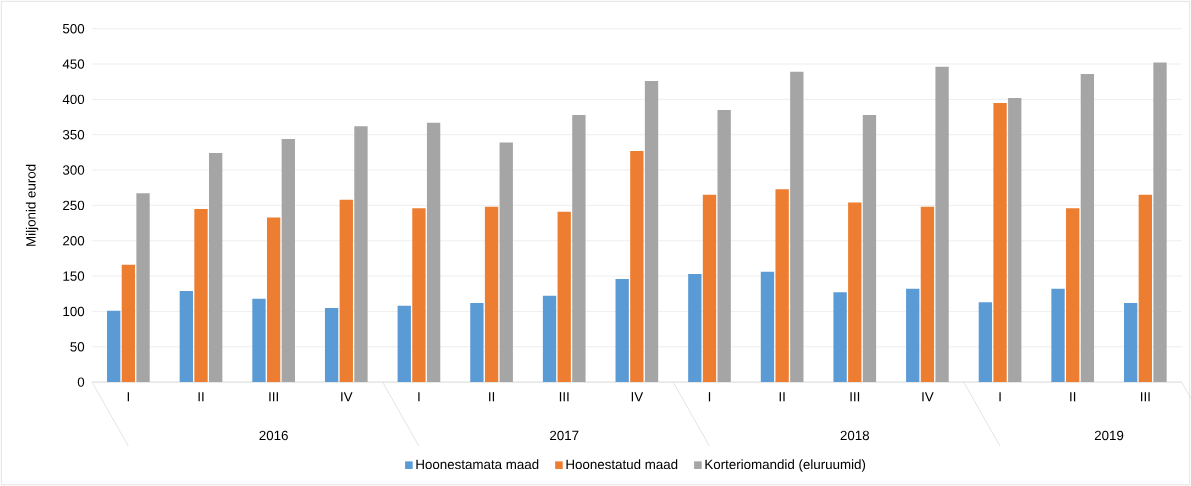 The image size is (1191, 486). I want to click on text: 2017, so click(564, 435).